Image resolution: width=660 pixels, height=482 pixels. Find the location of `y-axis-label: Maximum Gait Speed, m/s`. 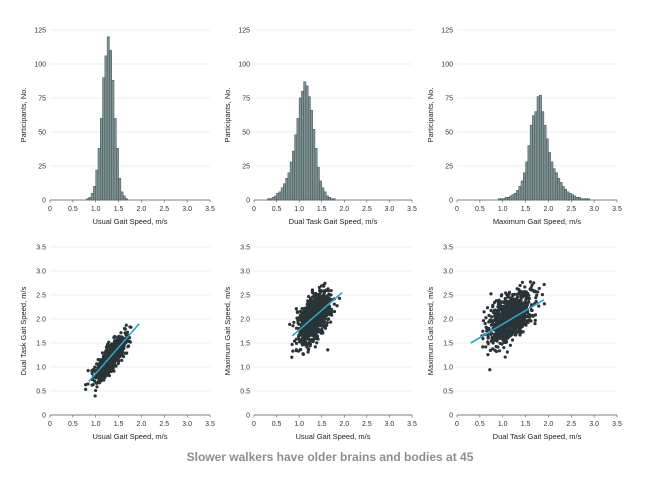

y-axis-label: Maximum Gait Speed, m/s is located at coordinates (227, 331).